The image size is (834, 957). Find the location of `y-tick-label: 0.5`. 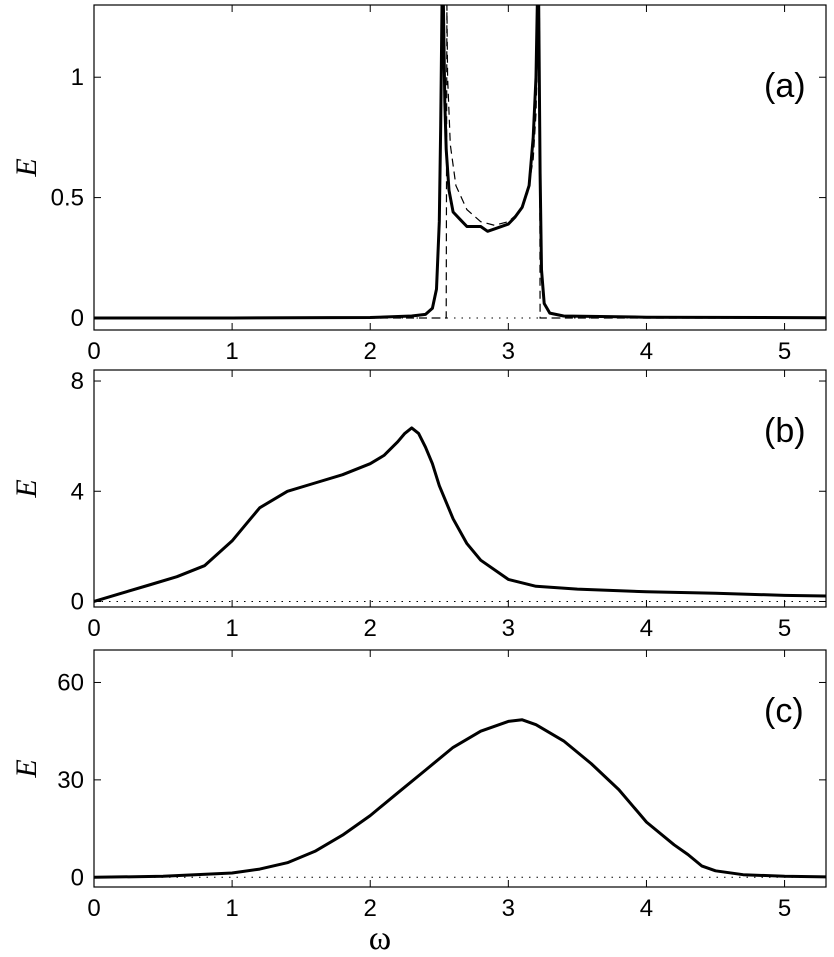

y-tick-label: 0.5 is located at coordinates (67, 198).